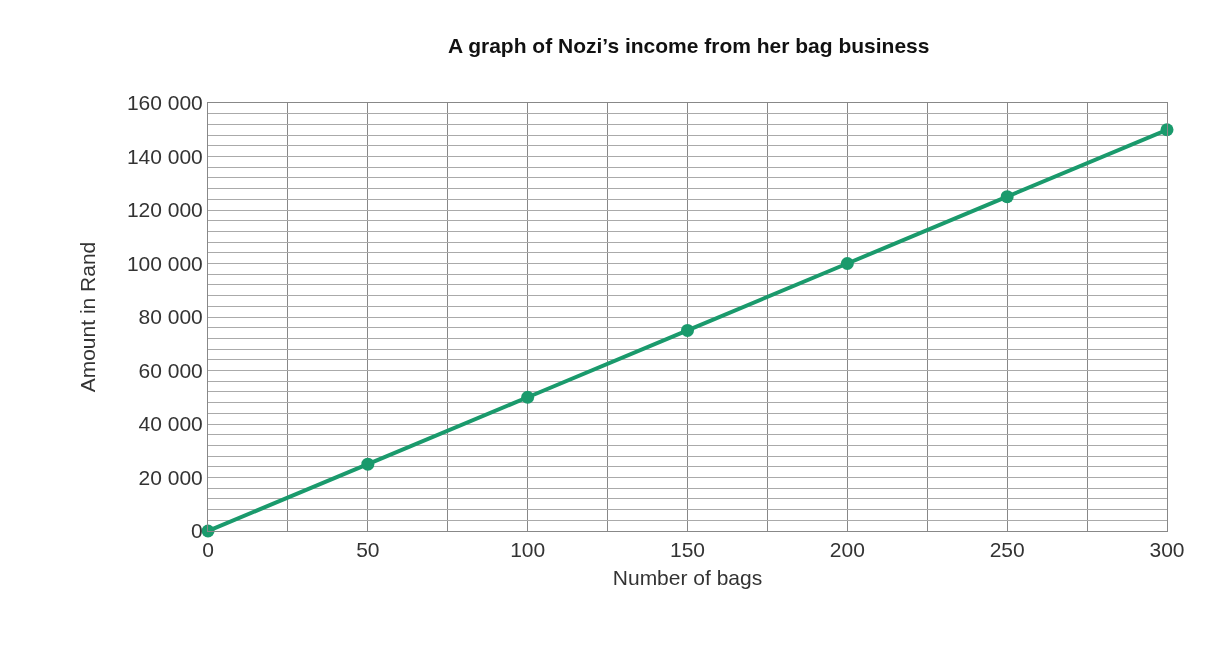  I want to click on y-axis-title: Amount in Rand, so click(88, 317).